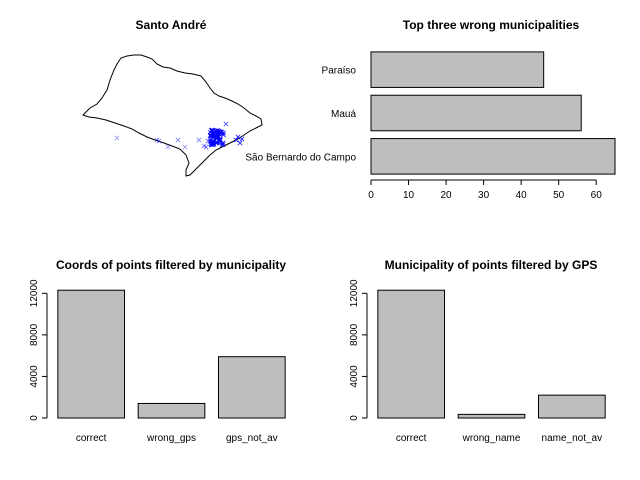 The width and height of the screenshot is (640, 480). I want to click on hbar-x-tick-label: 0, so click(371, 195).